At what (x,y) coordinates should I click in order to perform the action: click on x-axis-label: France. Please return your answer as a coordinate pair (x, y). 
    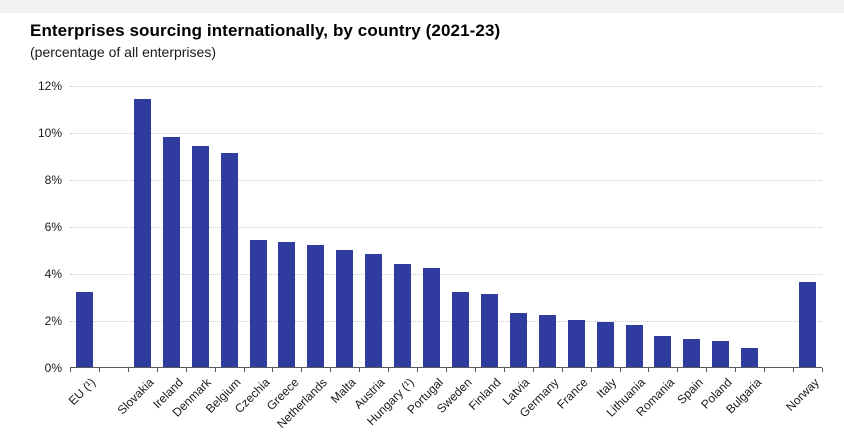
    Looking at the image, I should click on (572, 393).